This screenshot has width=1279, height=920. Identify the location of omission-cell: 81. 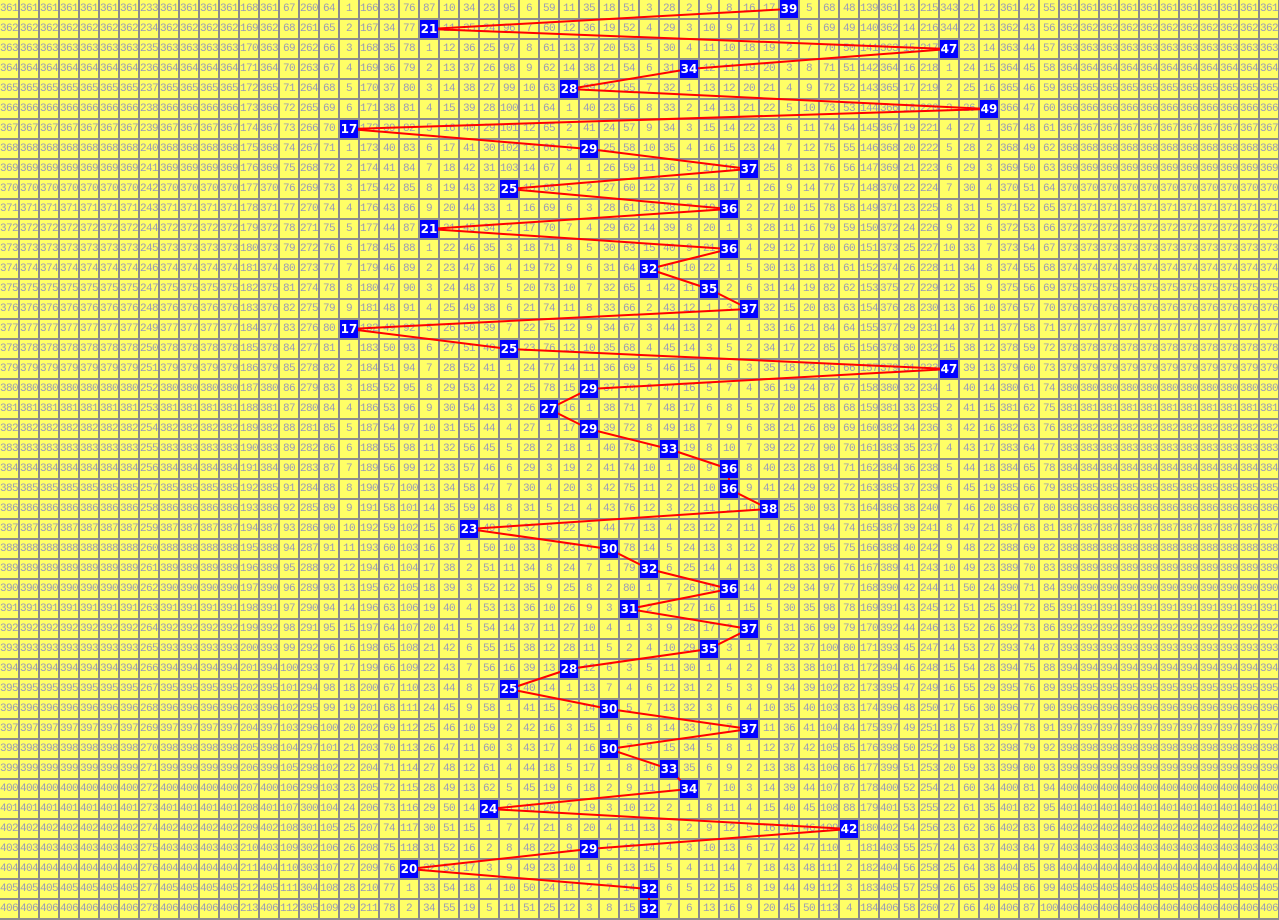
(829, 269).